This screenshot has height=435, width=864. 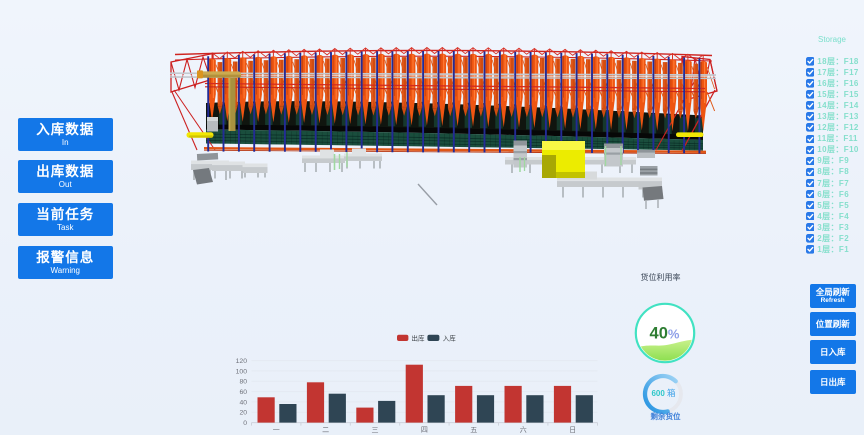 What do you see at coordinates (473, 430) in the screenshot?
I see `svg-text: 五` at bounding box center [473, 430].